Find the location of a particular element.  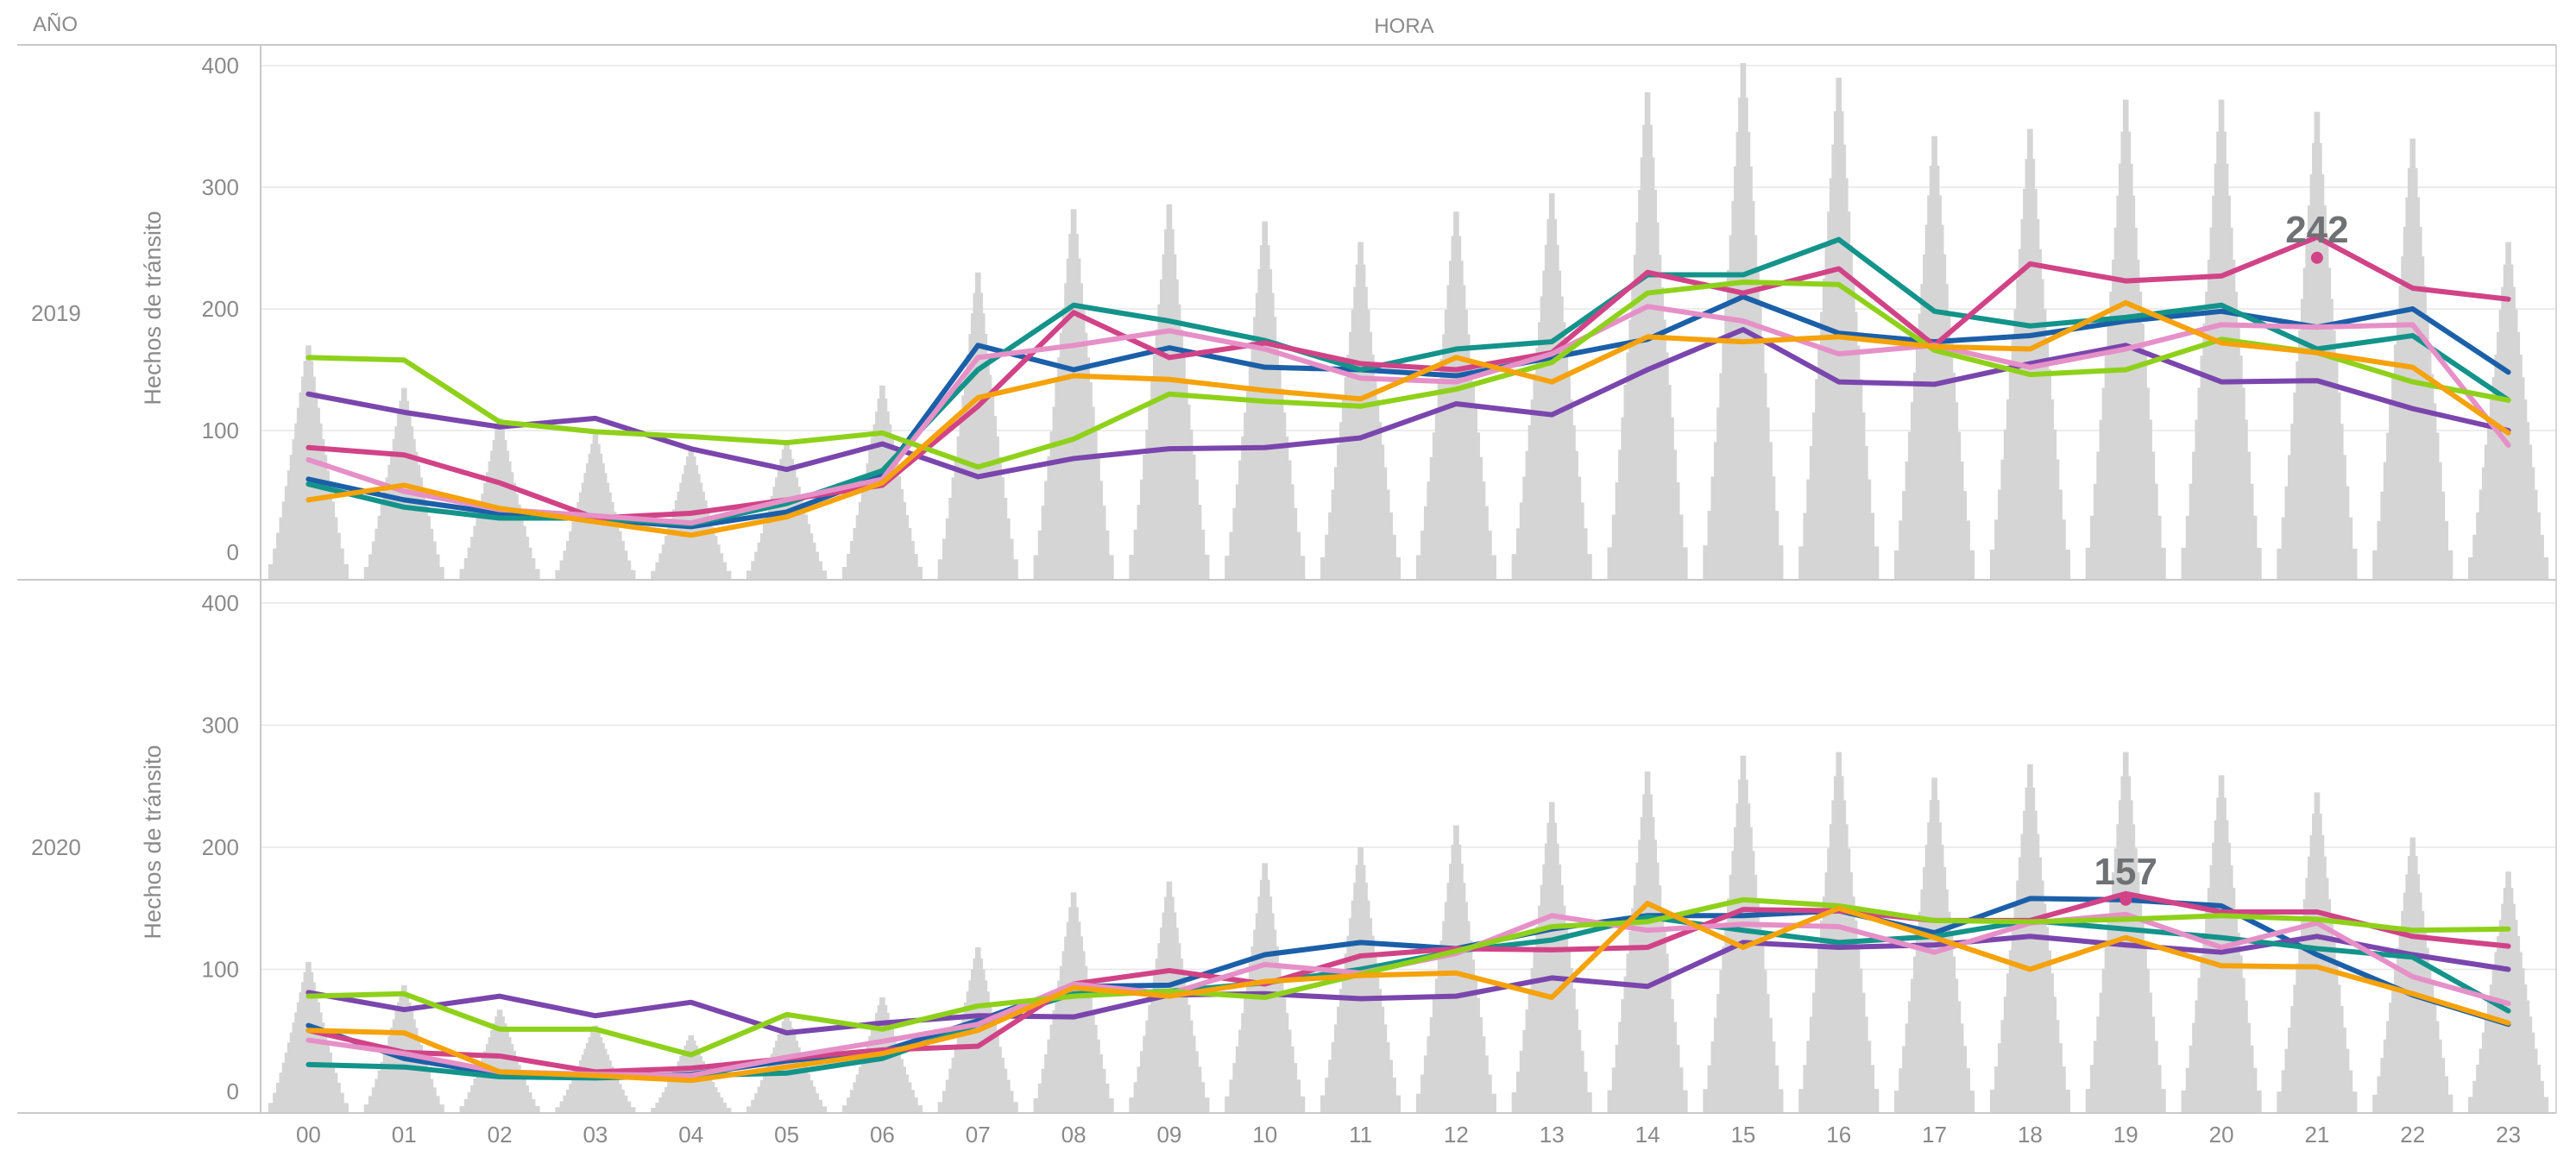

x-tick-label: 12 is located at coordinates (1457, 1135).